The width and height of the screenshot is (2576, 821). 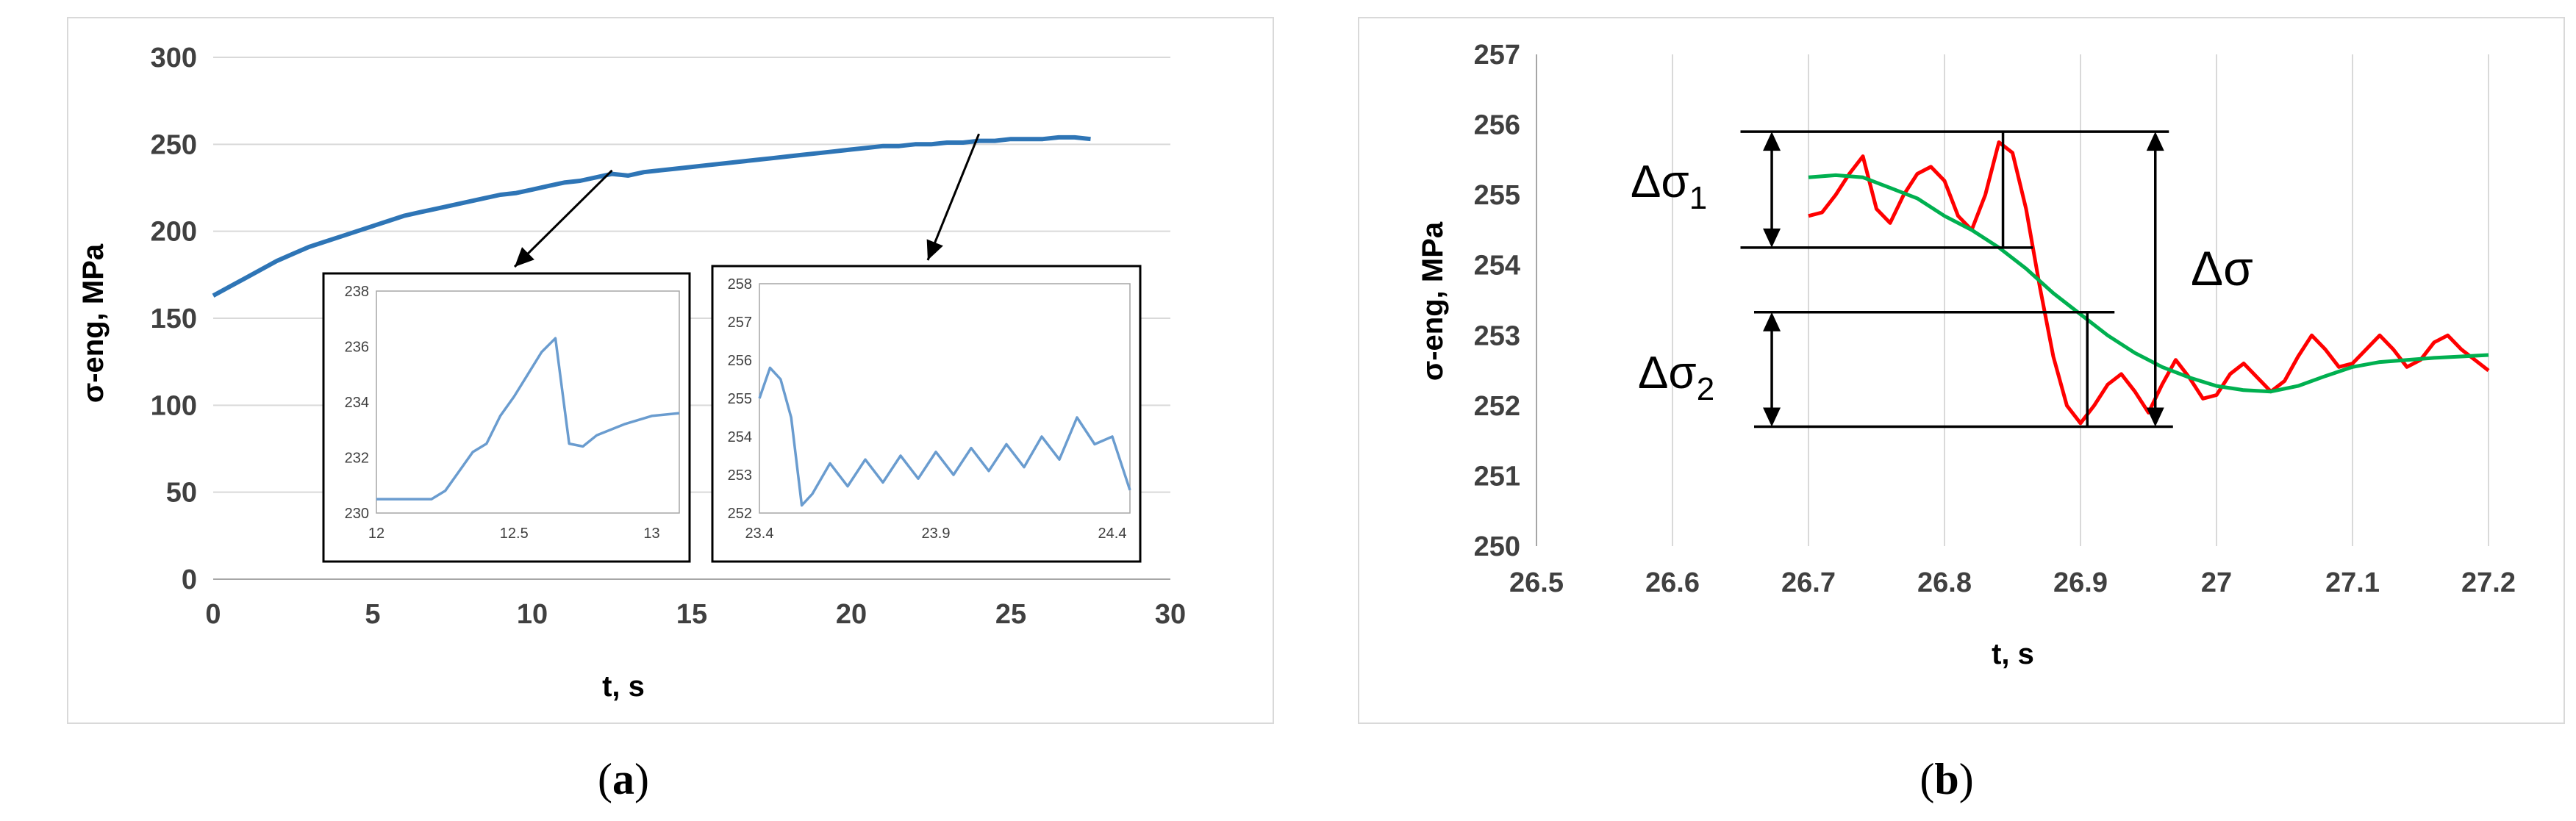 I want to click on panel-b-x-axis-label: t, s, so click(x=2013, y=654).